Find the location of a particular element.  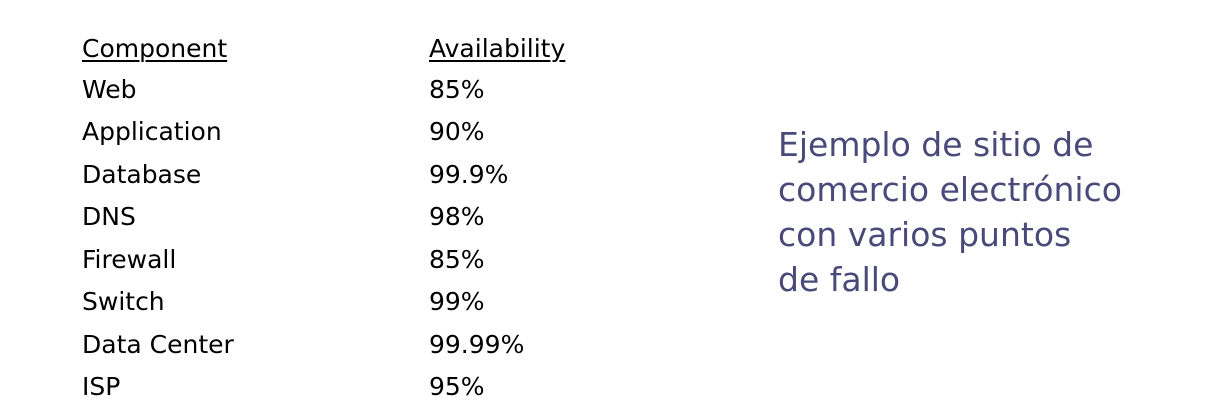

cell-component: Database is located at coordinates (142, 174).